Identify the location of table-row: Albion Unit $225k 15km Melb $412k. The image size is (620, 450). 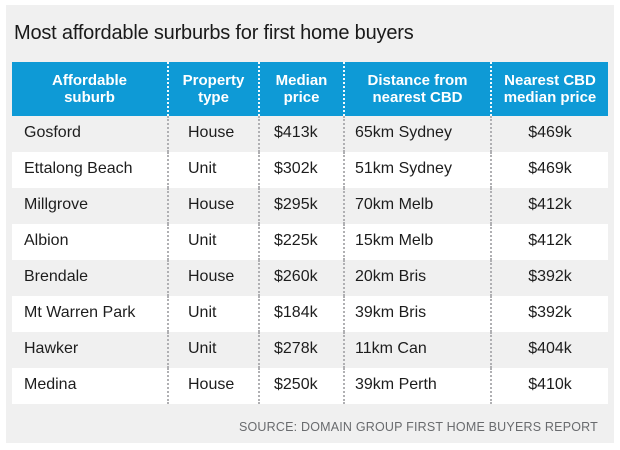
(310, 242).